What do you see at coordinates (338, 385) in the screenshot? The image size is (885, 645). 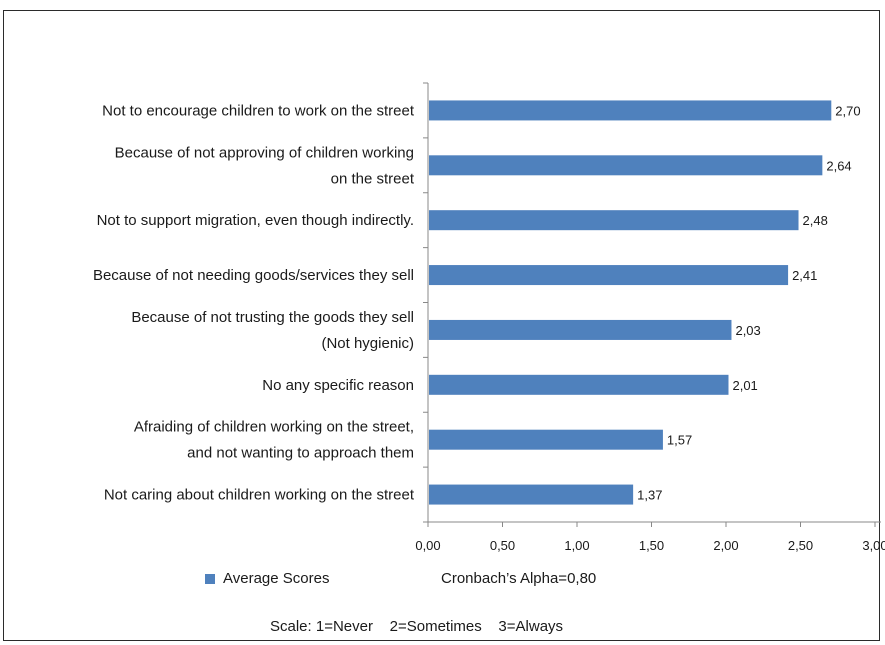 I see `category-label: No any specific reason` at bounding box center [338, 385].